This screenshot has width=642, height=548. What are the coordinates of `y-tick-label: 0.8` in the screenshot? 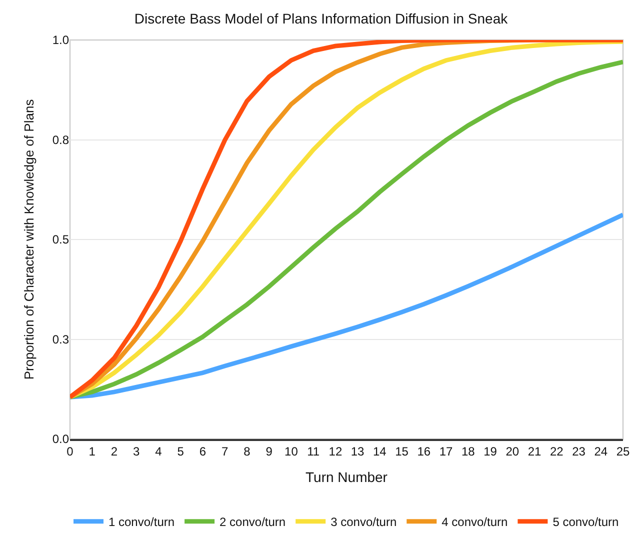 It's located at (61, 139).